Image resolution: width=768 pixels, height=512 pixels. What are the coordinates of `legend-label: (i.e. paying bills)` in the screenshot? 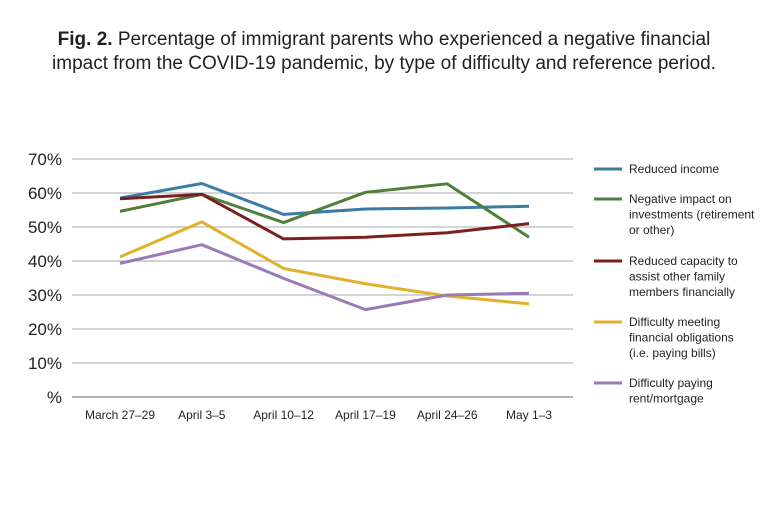 It's located at (672, 353).